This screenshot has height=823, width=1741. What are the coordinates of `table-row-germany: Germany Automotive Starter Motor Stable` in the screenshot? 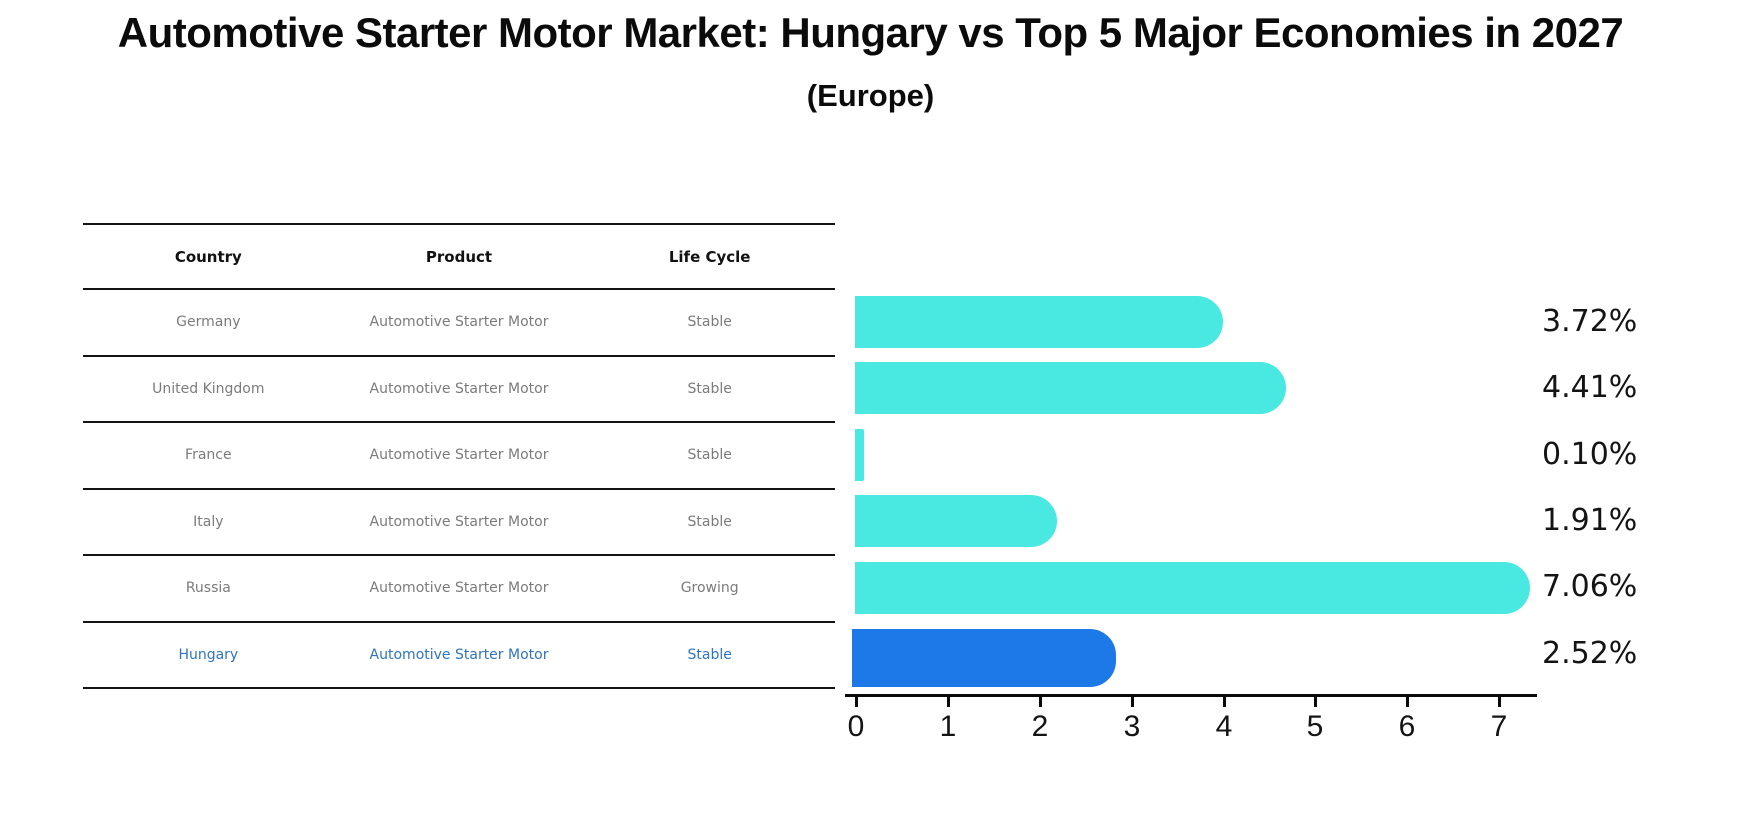 It's located at (459, 323).